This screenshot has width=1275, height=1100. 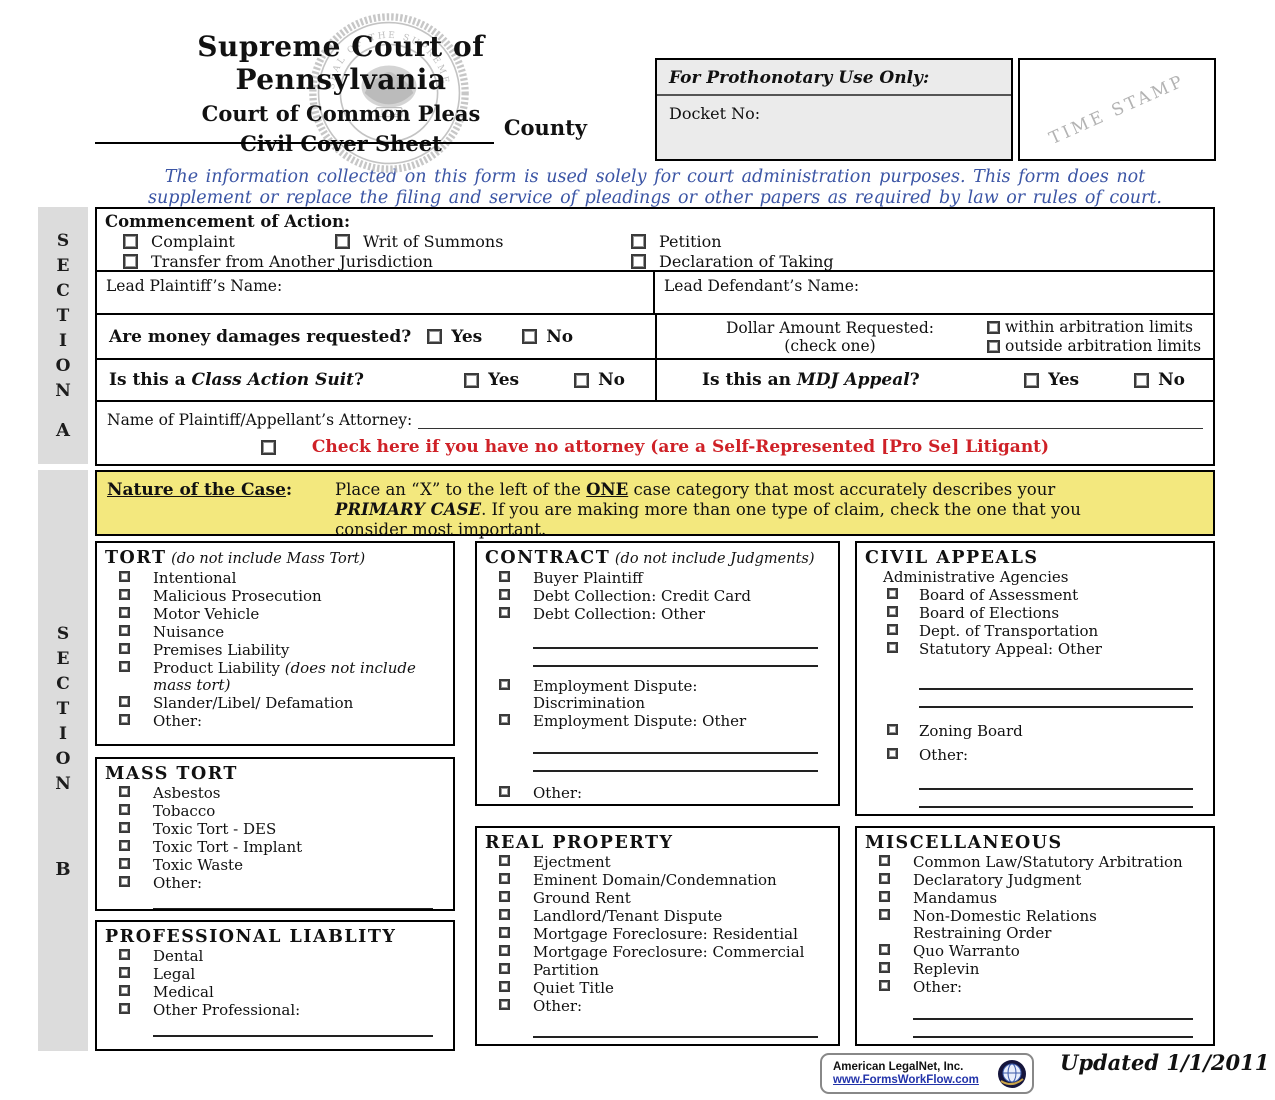 I want to click on case-option-dept-of-transportation: Dept. of Transportation, so click(x=1035, y=631).